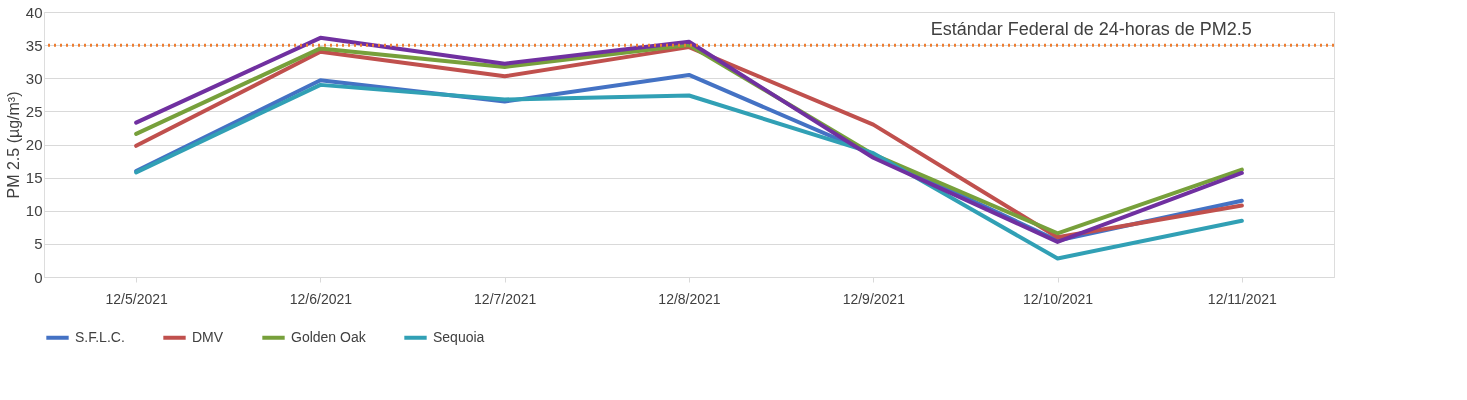 This screenshot has width=1467, height=400. I want to click on x-tick-label: 12/9/2021, so click(874, 298).